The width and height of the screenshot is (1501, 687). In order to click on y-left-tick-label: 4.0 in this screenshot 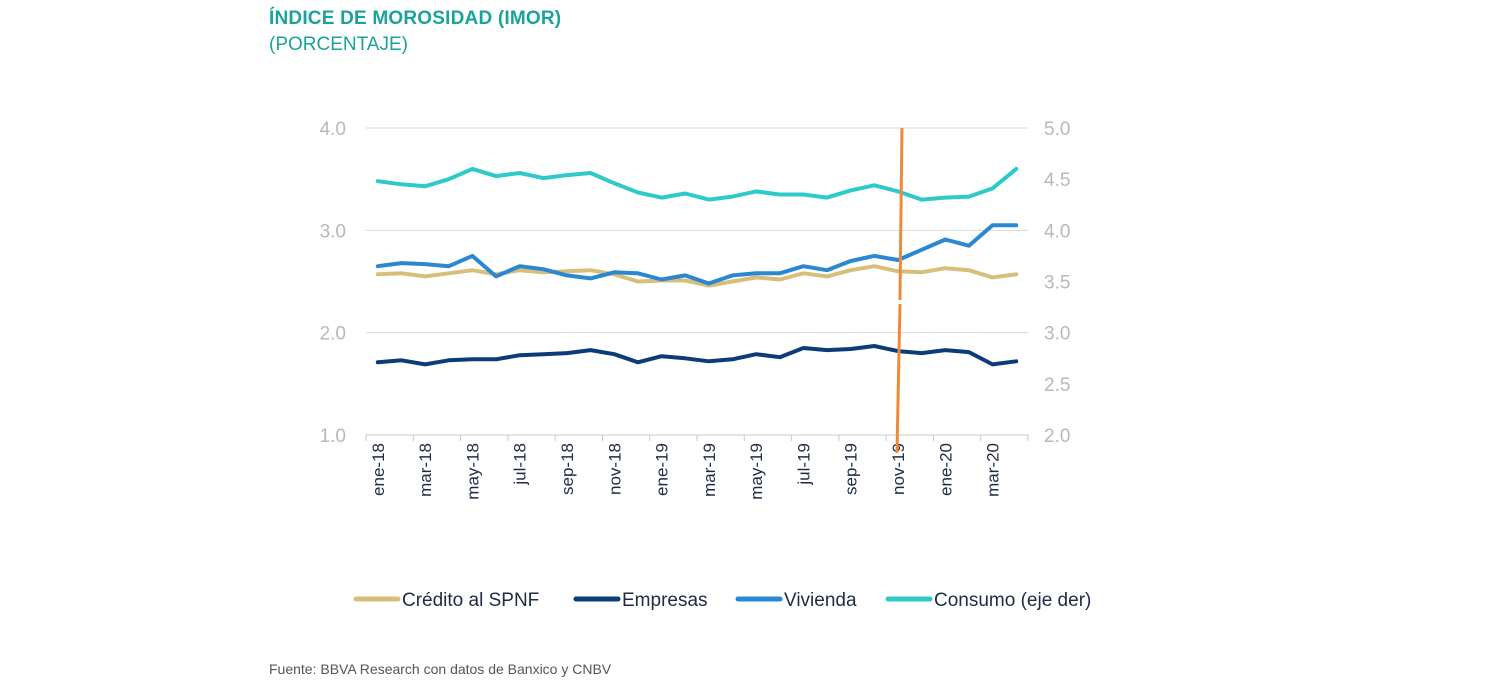, I will do `click(333, 129)`.